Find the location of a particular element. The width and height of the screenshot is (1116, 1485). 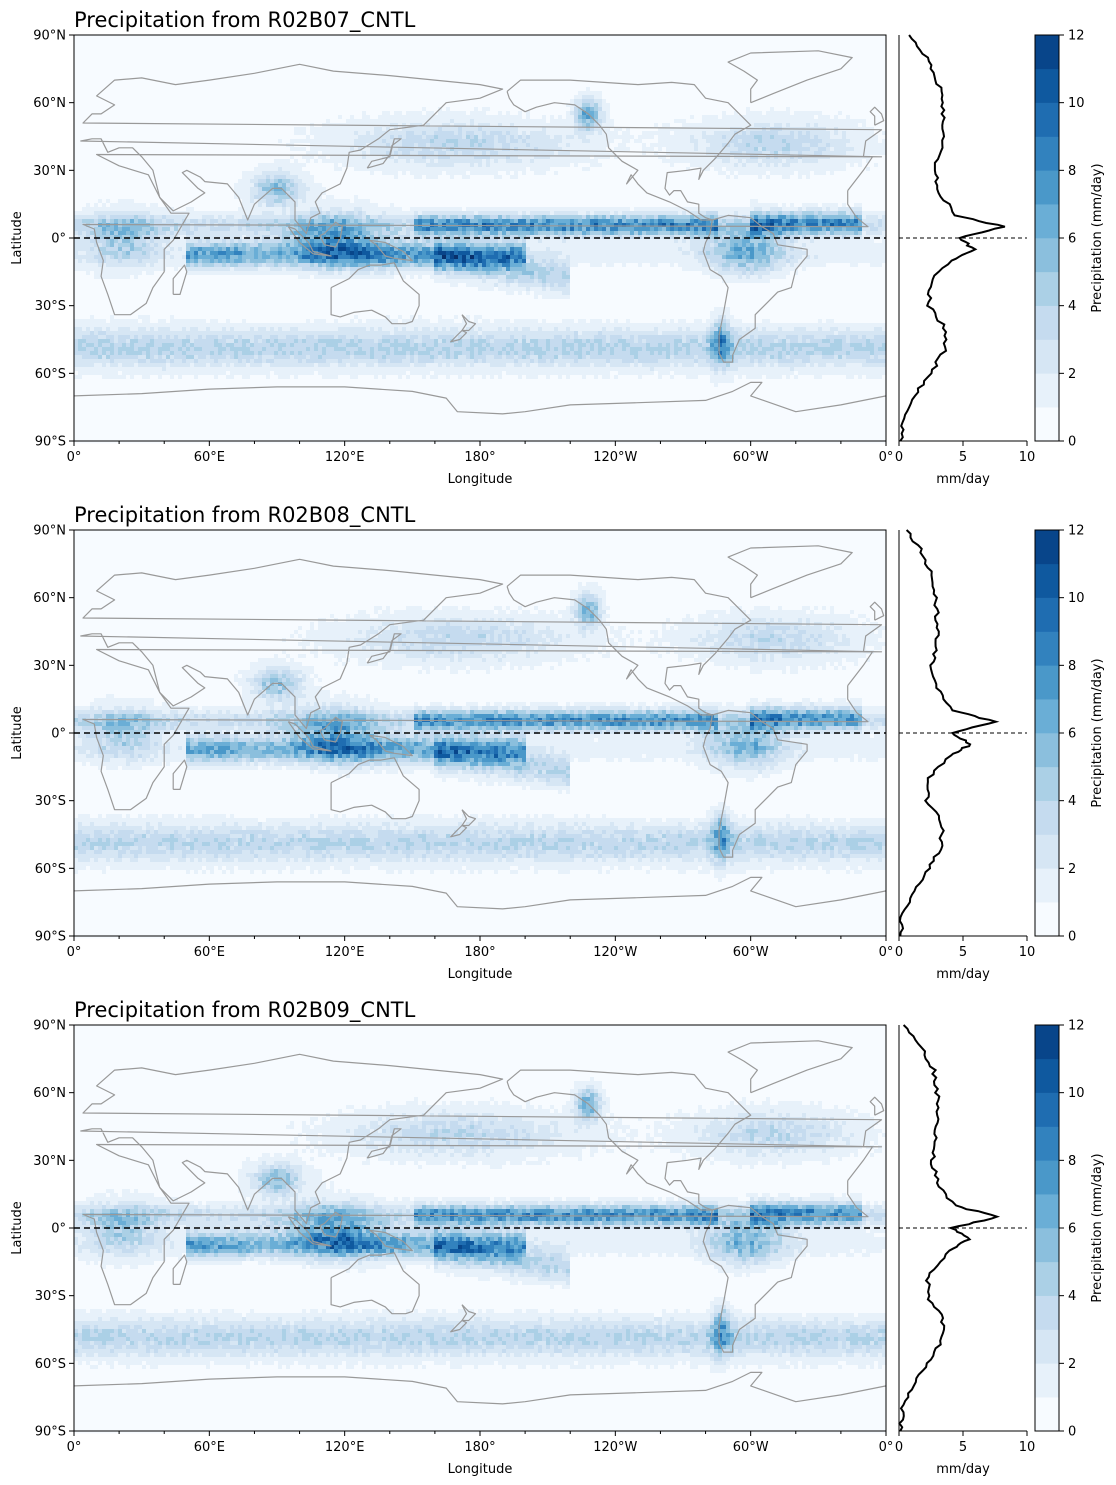

lon-tick-label: 60°E is located at coordinates (209, 952).